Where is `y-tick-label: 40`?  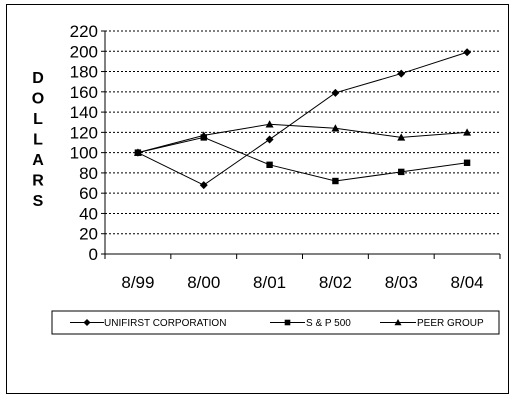
y-tick-label: 40 is located at coordinates (88, 213).